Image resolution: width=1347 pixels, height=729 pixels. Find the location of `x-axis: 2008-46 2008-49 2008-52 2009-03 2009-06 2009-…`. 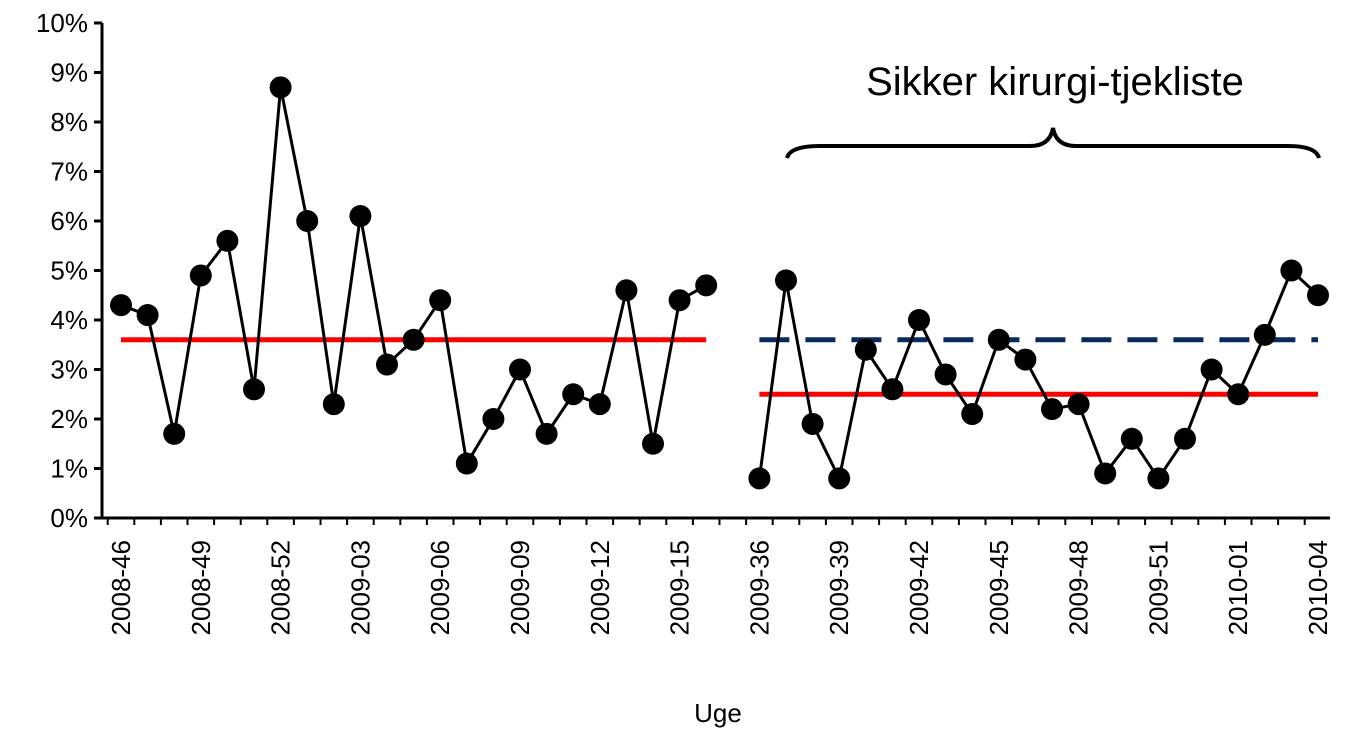

x-axis: 2008-46 2008-49 2008-52 2009-03 2009-06 2009-… is located at coordinates (717, 575).